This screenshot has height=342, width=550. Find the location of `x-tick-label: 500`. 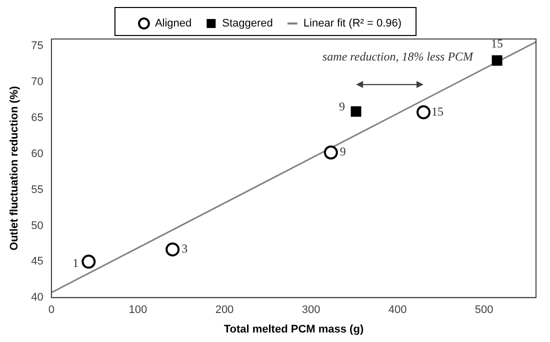

x-tick-label: 500 is located at coordinates (484, 310).